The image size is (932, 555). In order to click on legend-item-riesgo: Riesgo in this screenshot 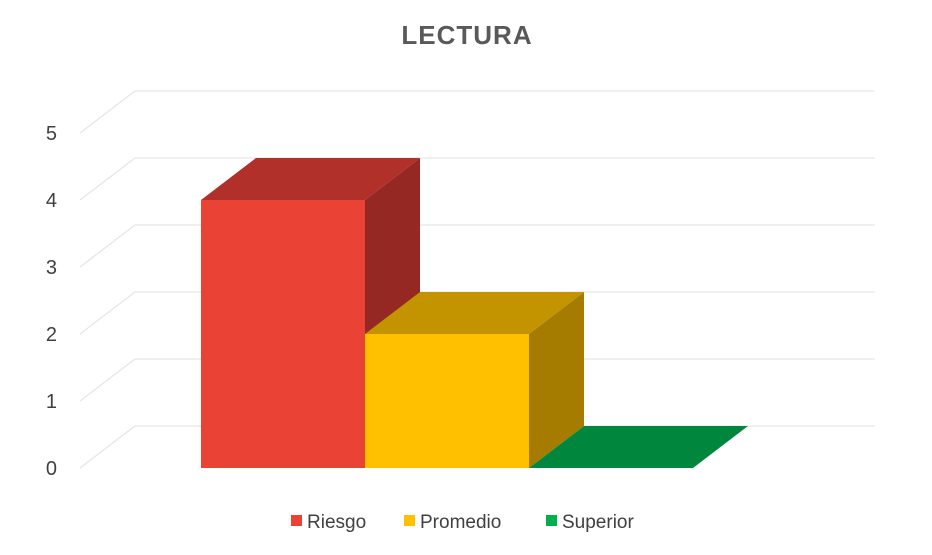, I will do `click(328, 522)`.